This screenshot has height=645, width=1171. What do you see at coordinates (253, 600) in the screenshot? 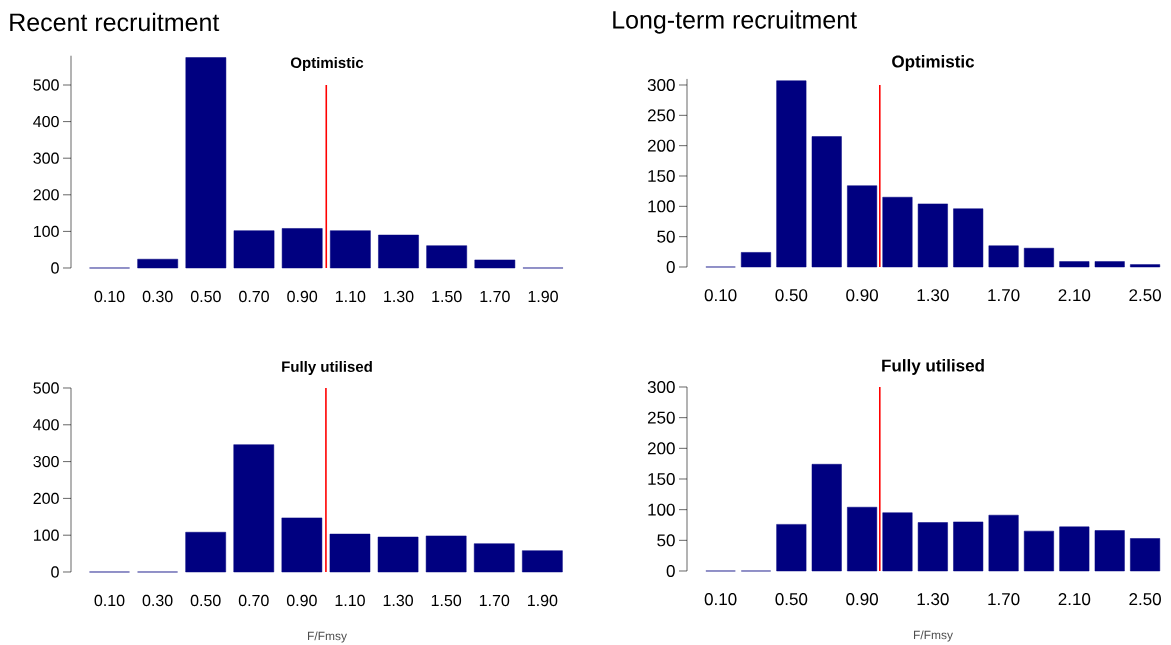
I see `x-tick-label: 0.70` at bounding box center [253, 600].